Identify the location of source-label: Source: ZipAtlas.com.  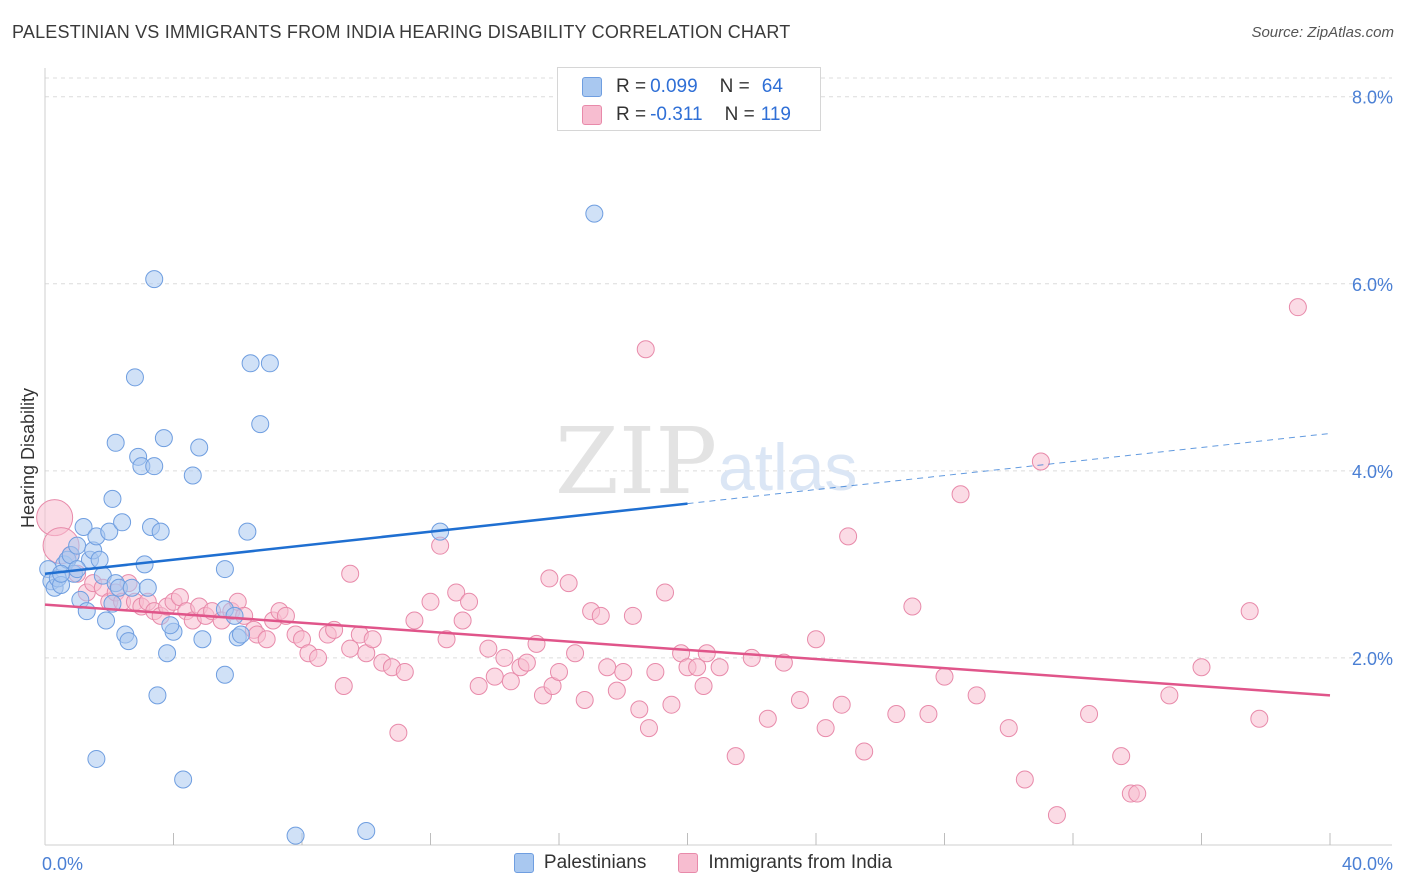
(1322, 32).